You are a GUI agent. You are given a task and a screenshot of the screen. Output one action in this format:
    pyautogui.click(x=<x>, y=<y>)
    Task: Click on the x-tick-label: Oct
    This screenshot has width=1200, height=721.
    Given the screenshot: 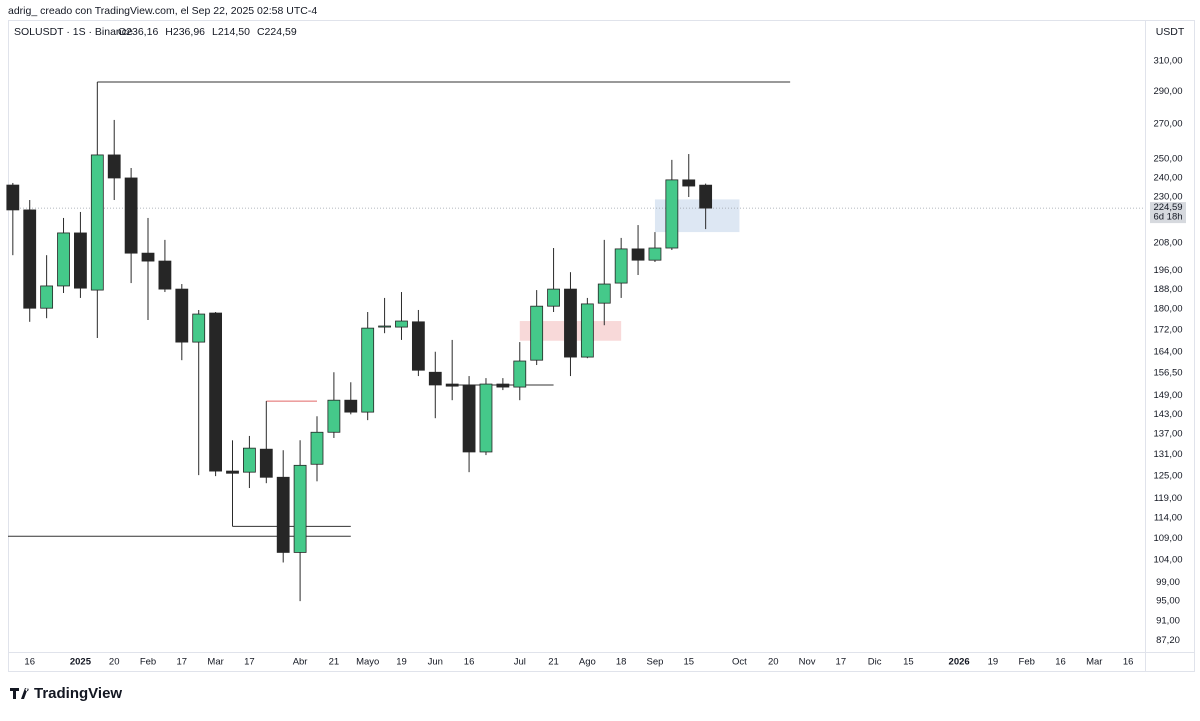 What is the action you would take?
    pyautogui.click(x=739, y=662)
    